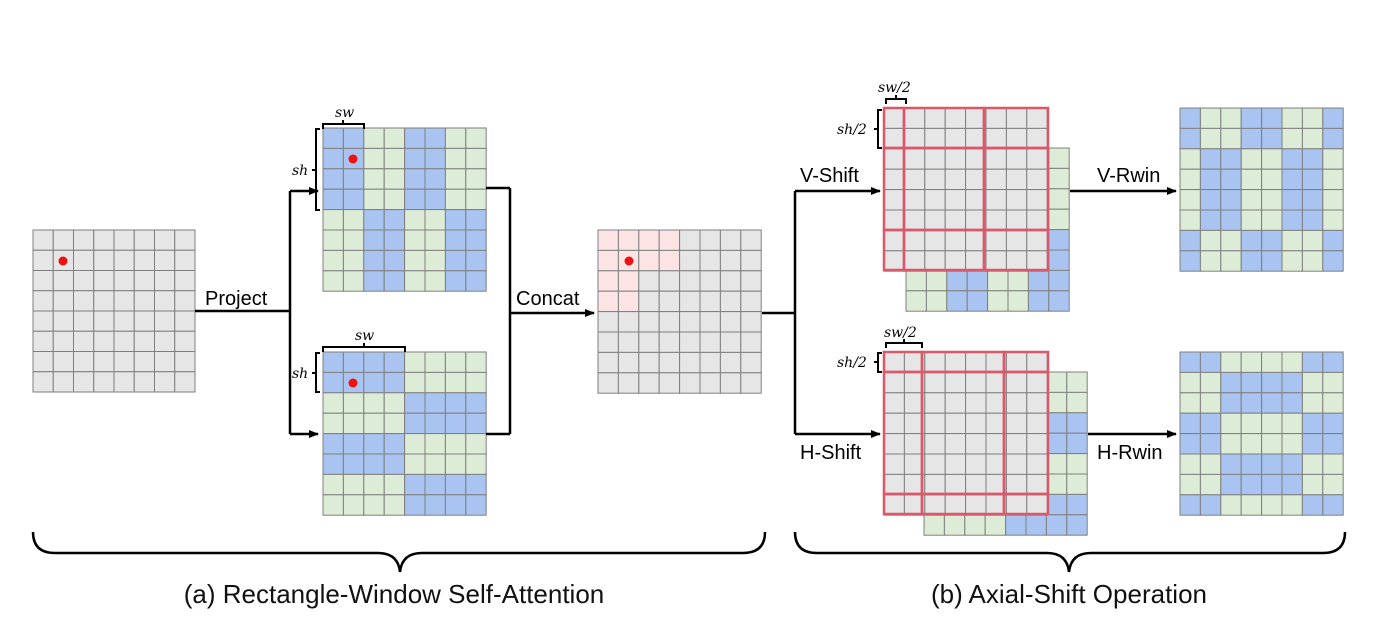 This screenshot has width=1390, height=628. What do you see at coordinates (236, 299) in the screenshot?
I see `project-label: Project` at bounding box center [236, 299].